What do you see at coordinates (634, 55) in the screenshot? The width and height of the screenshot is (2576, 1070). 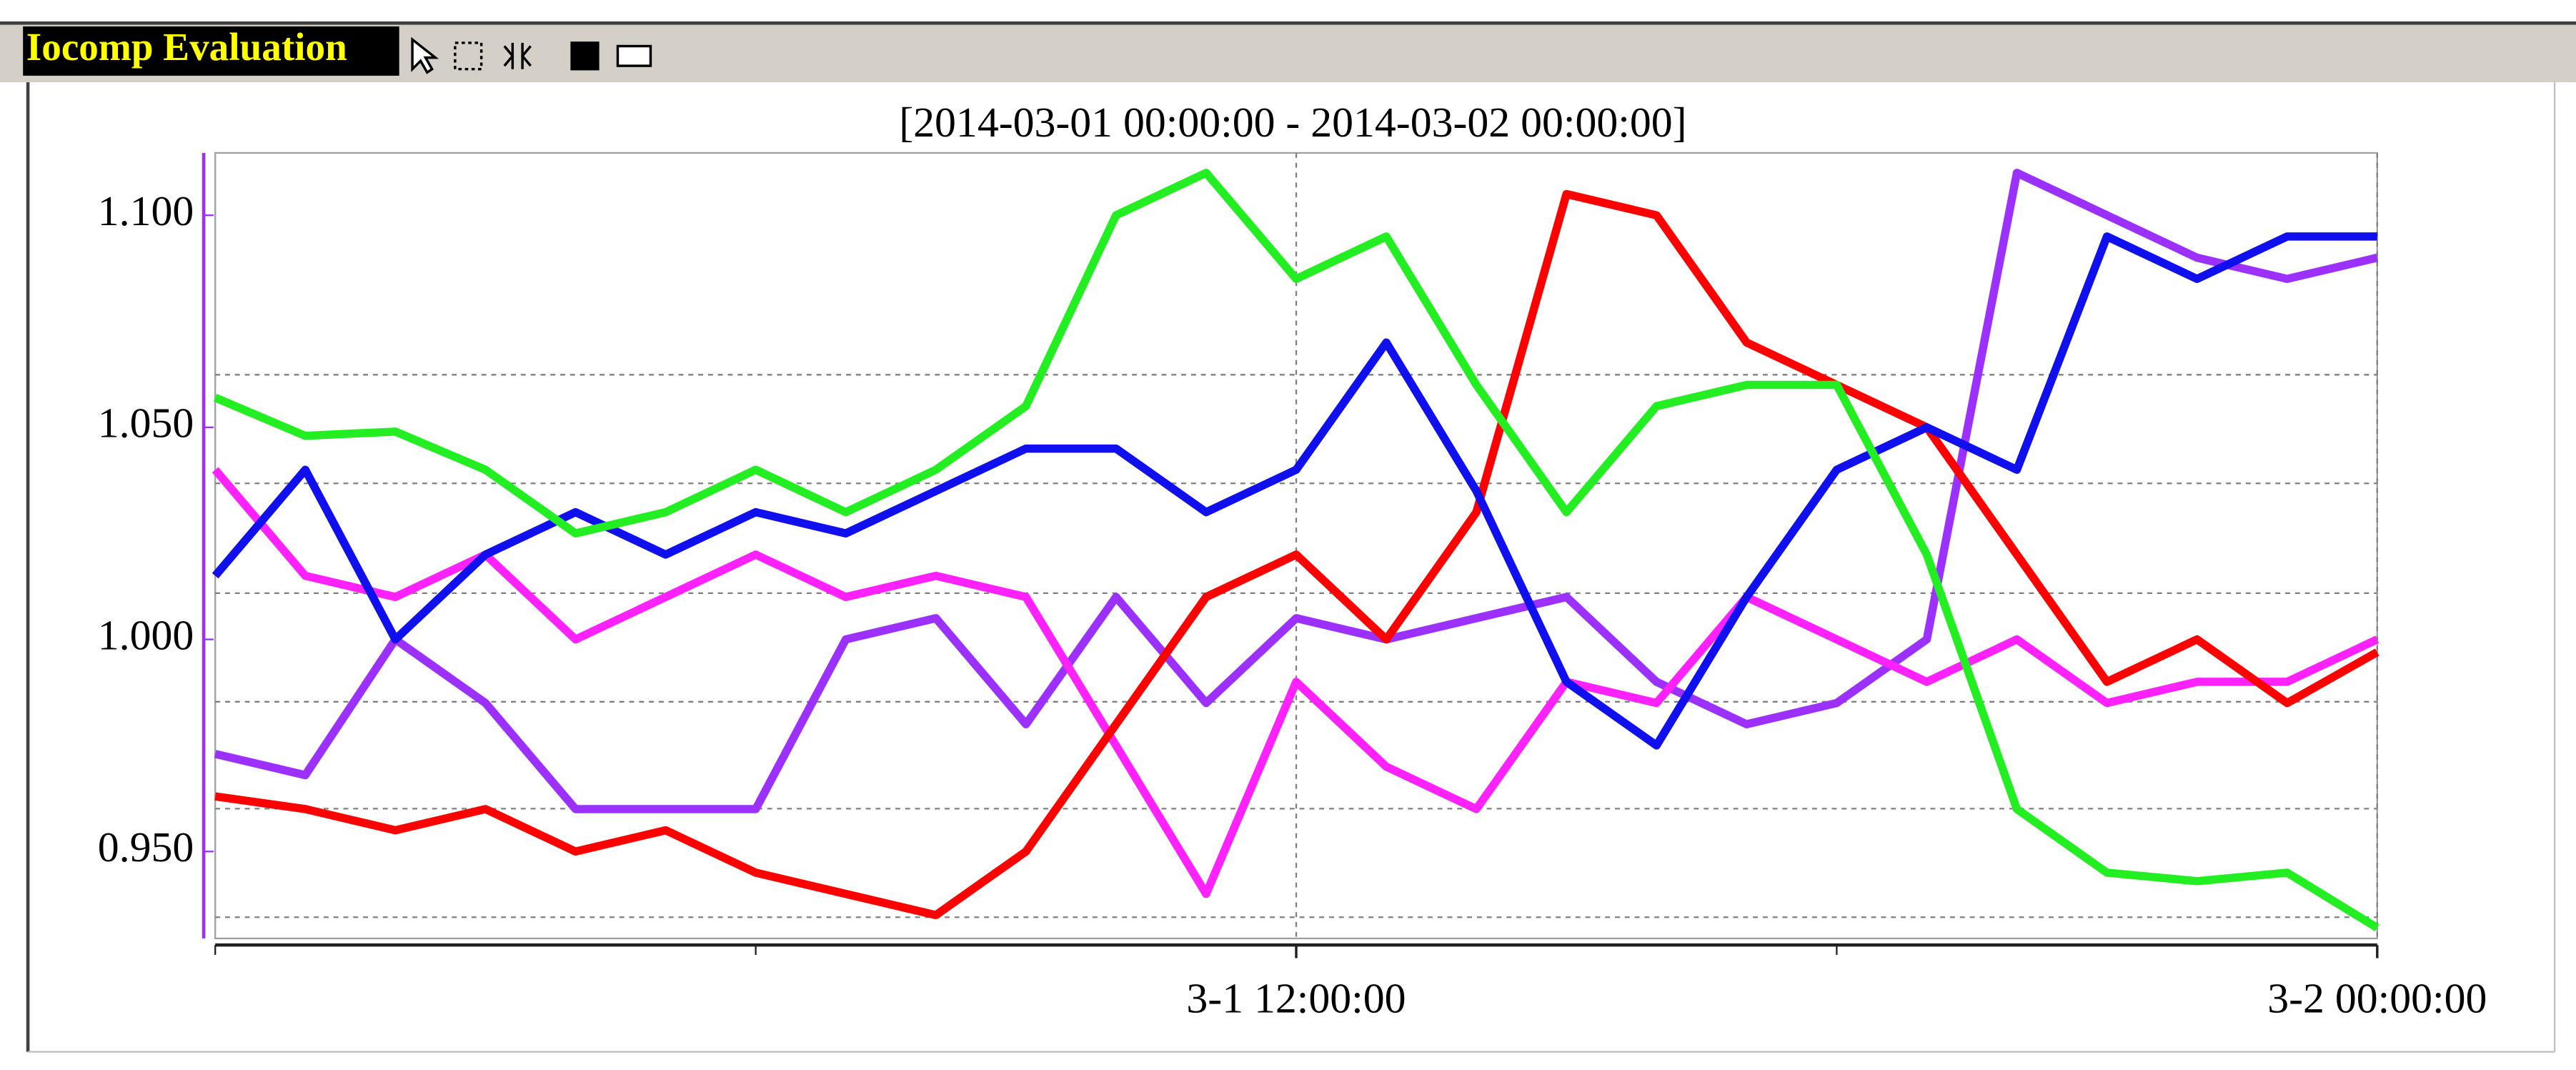 I see `print-tool` at bounding box center [634, 55].